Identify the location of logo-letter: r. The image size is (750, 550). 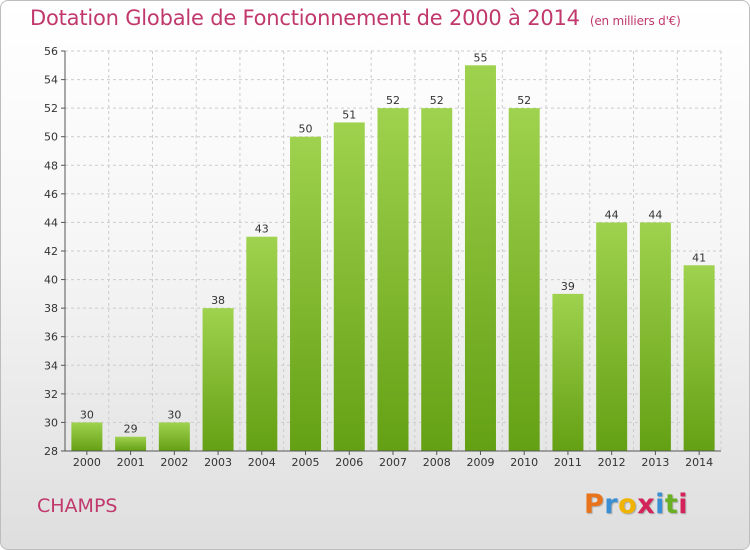
(611, 504).